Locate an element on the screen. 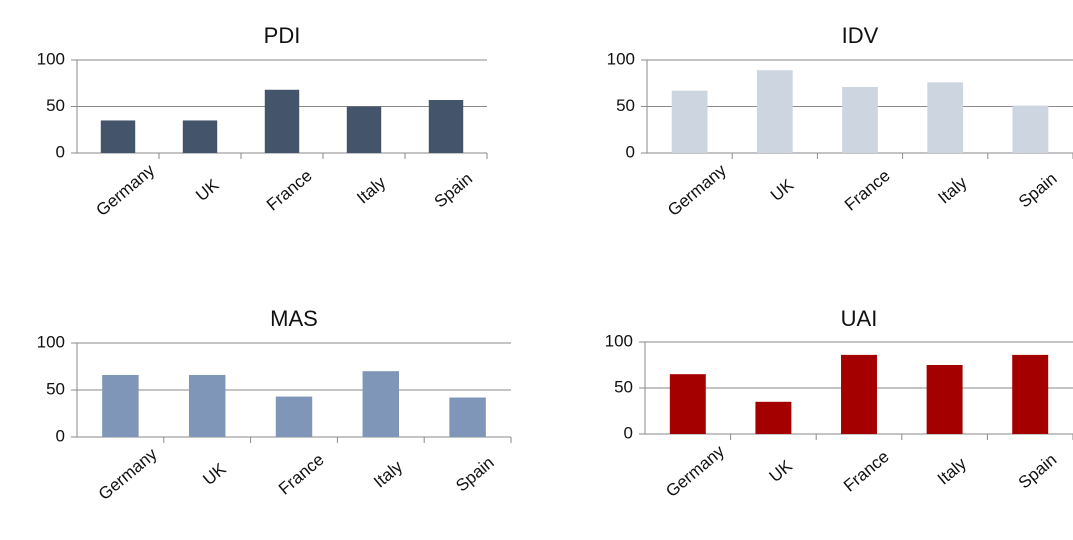  chart-title: PDI is located at coordinates (282, 35).